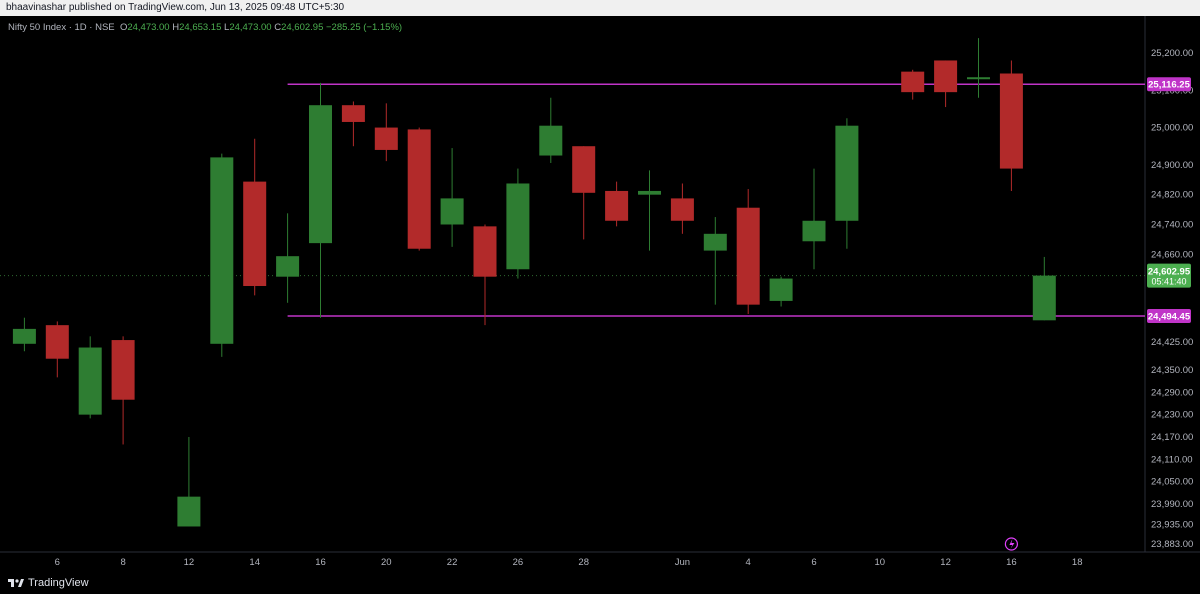 The height and width of the screenshot is (594, 1200). I want to click on footer-brand: TradingView, so click(58, 583).